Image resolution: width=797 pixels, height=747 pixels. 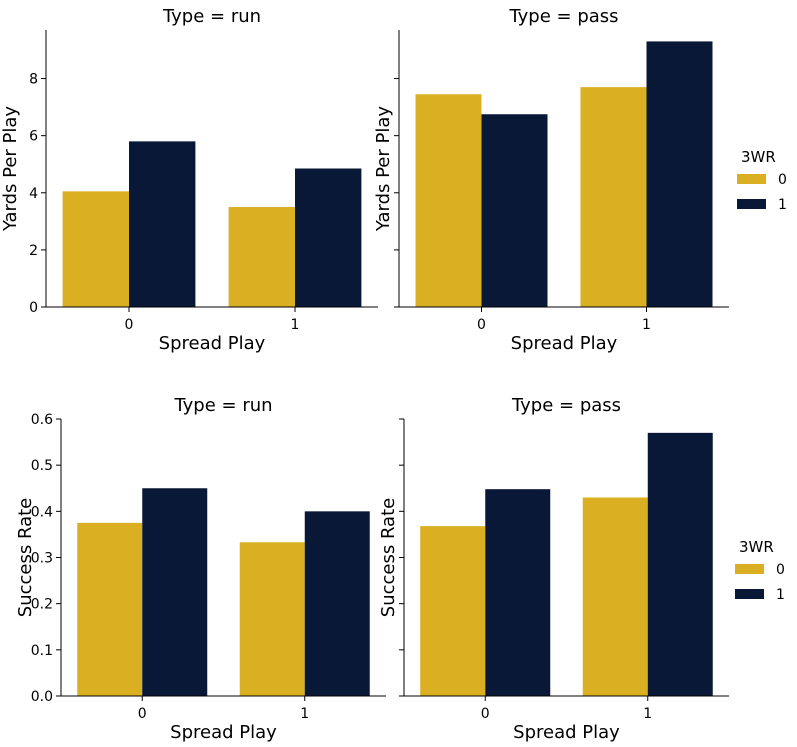 I want to click on y-tick-label: 8, so click(x=33, y=80).